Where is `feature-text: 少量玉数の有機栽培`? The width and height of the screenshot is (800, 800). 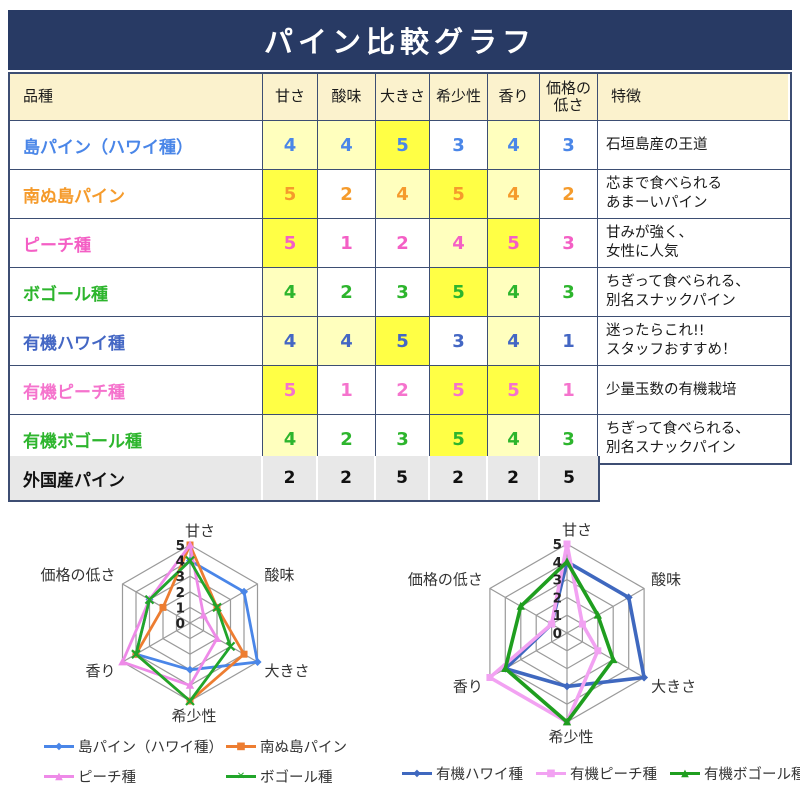 feature-text: 少量玉数の有機栽培 is located at coordinates (671, 389).